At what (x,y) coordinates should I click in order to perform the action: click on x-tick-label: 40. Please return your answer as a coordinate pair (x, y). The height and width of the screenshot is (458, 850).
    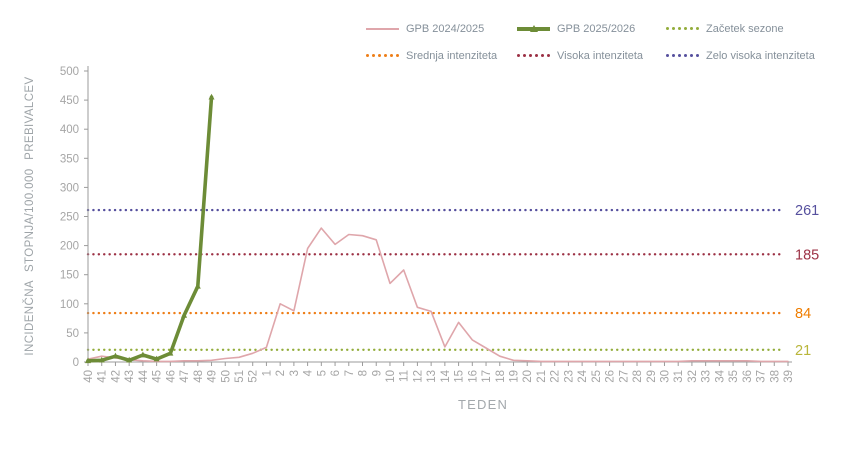
    Looking at the image, I should click on (89, 376).